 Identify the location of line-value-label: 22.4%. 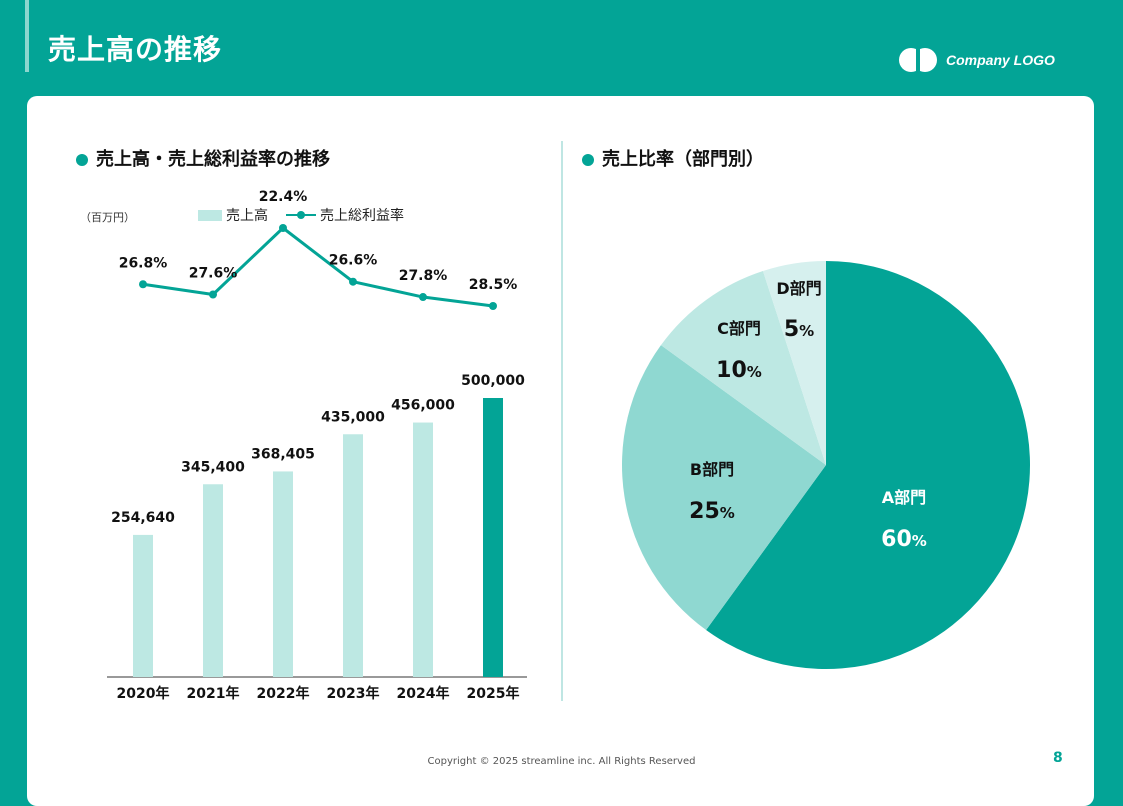
(283, 197).